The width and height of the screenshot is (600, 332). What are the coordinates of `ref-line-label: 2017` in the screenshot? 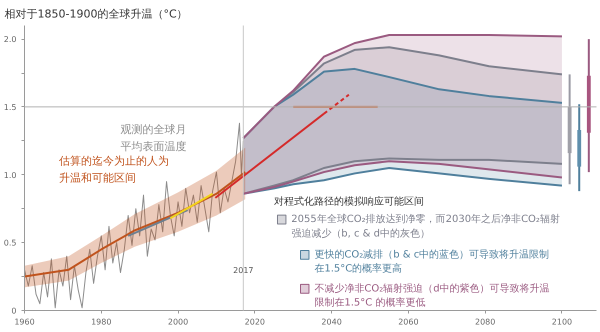 It's located at (243, 270).